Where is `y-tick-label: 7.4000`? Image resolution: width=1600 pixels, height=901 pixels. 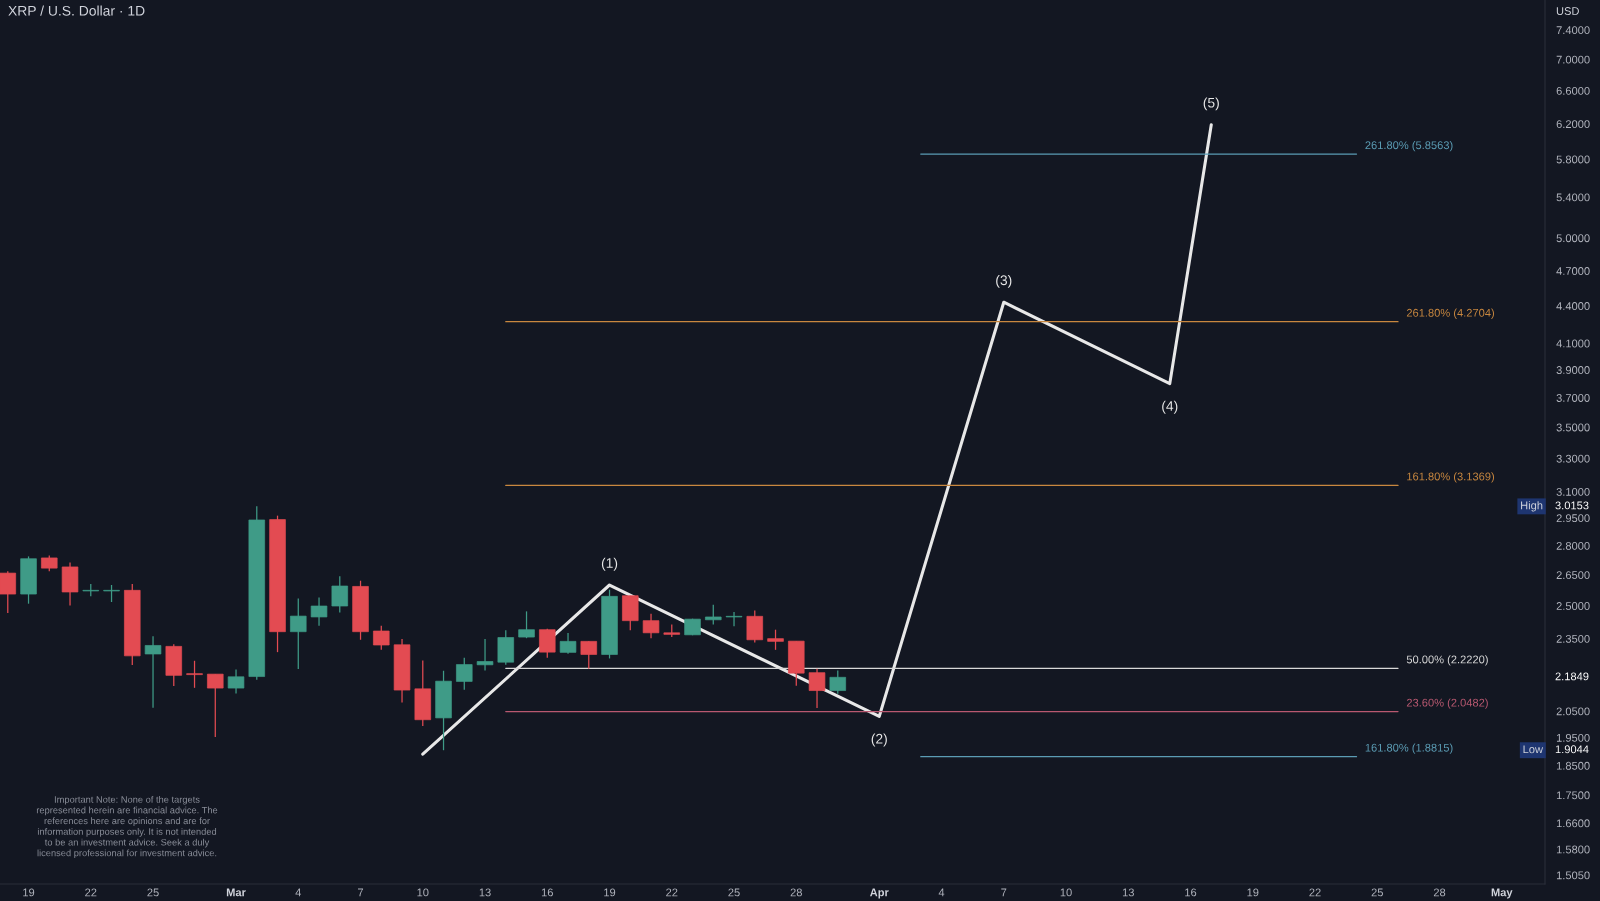 y-tick-label: 7.4000 is located at coordinates (1573, 30).